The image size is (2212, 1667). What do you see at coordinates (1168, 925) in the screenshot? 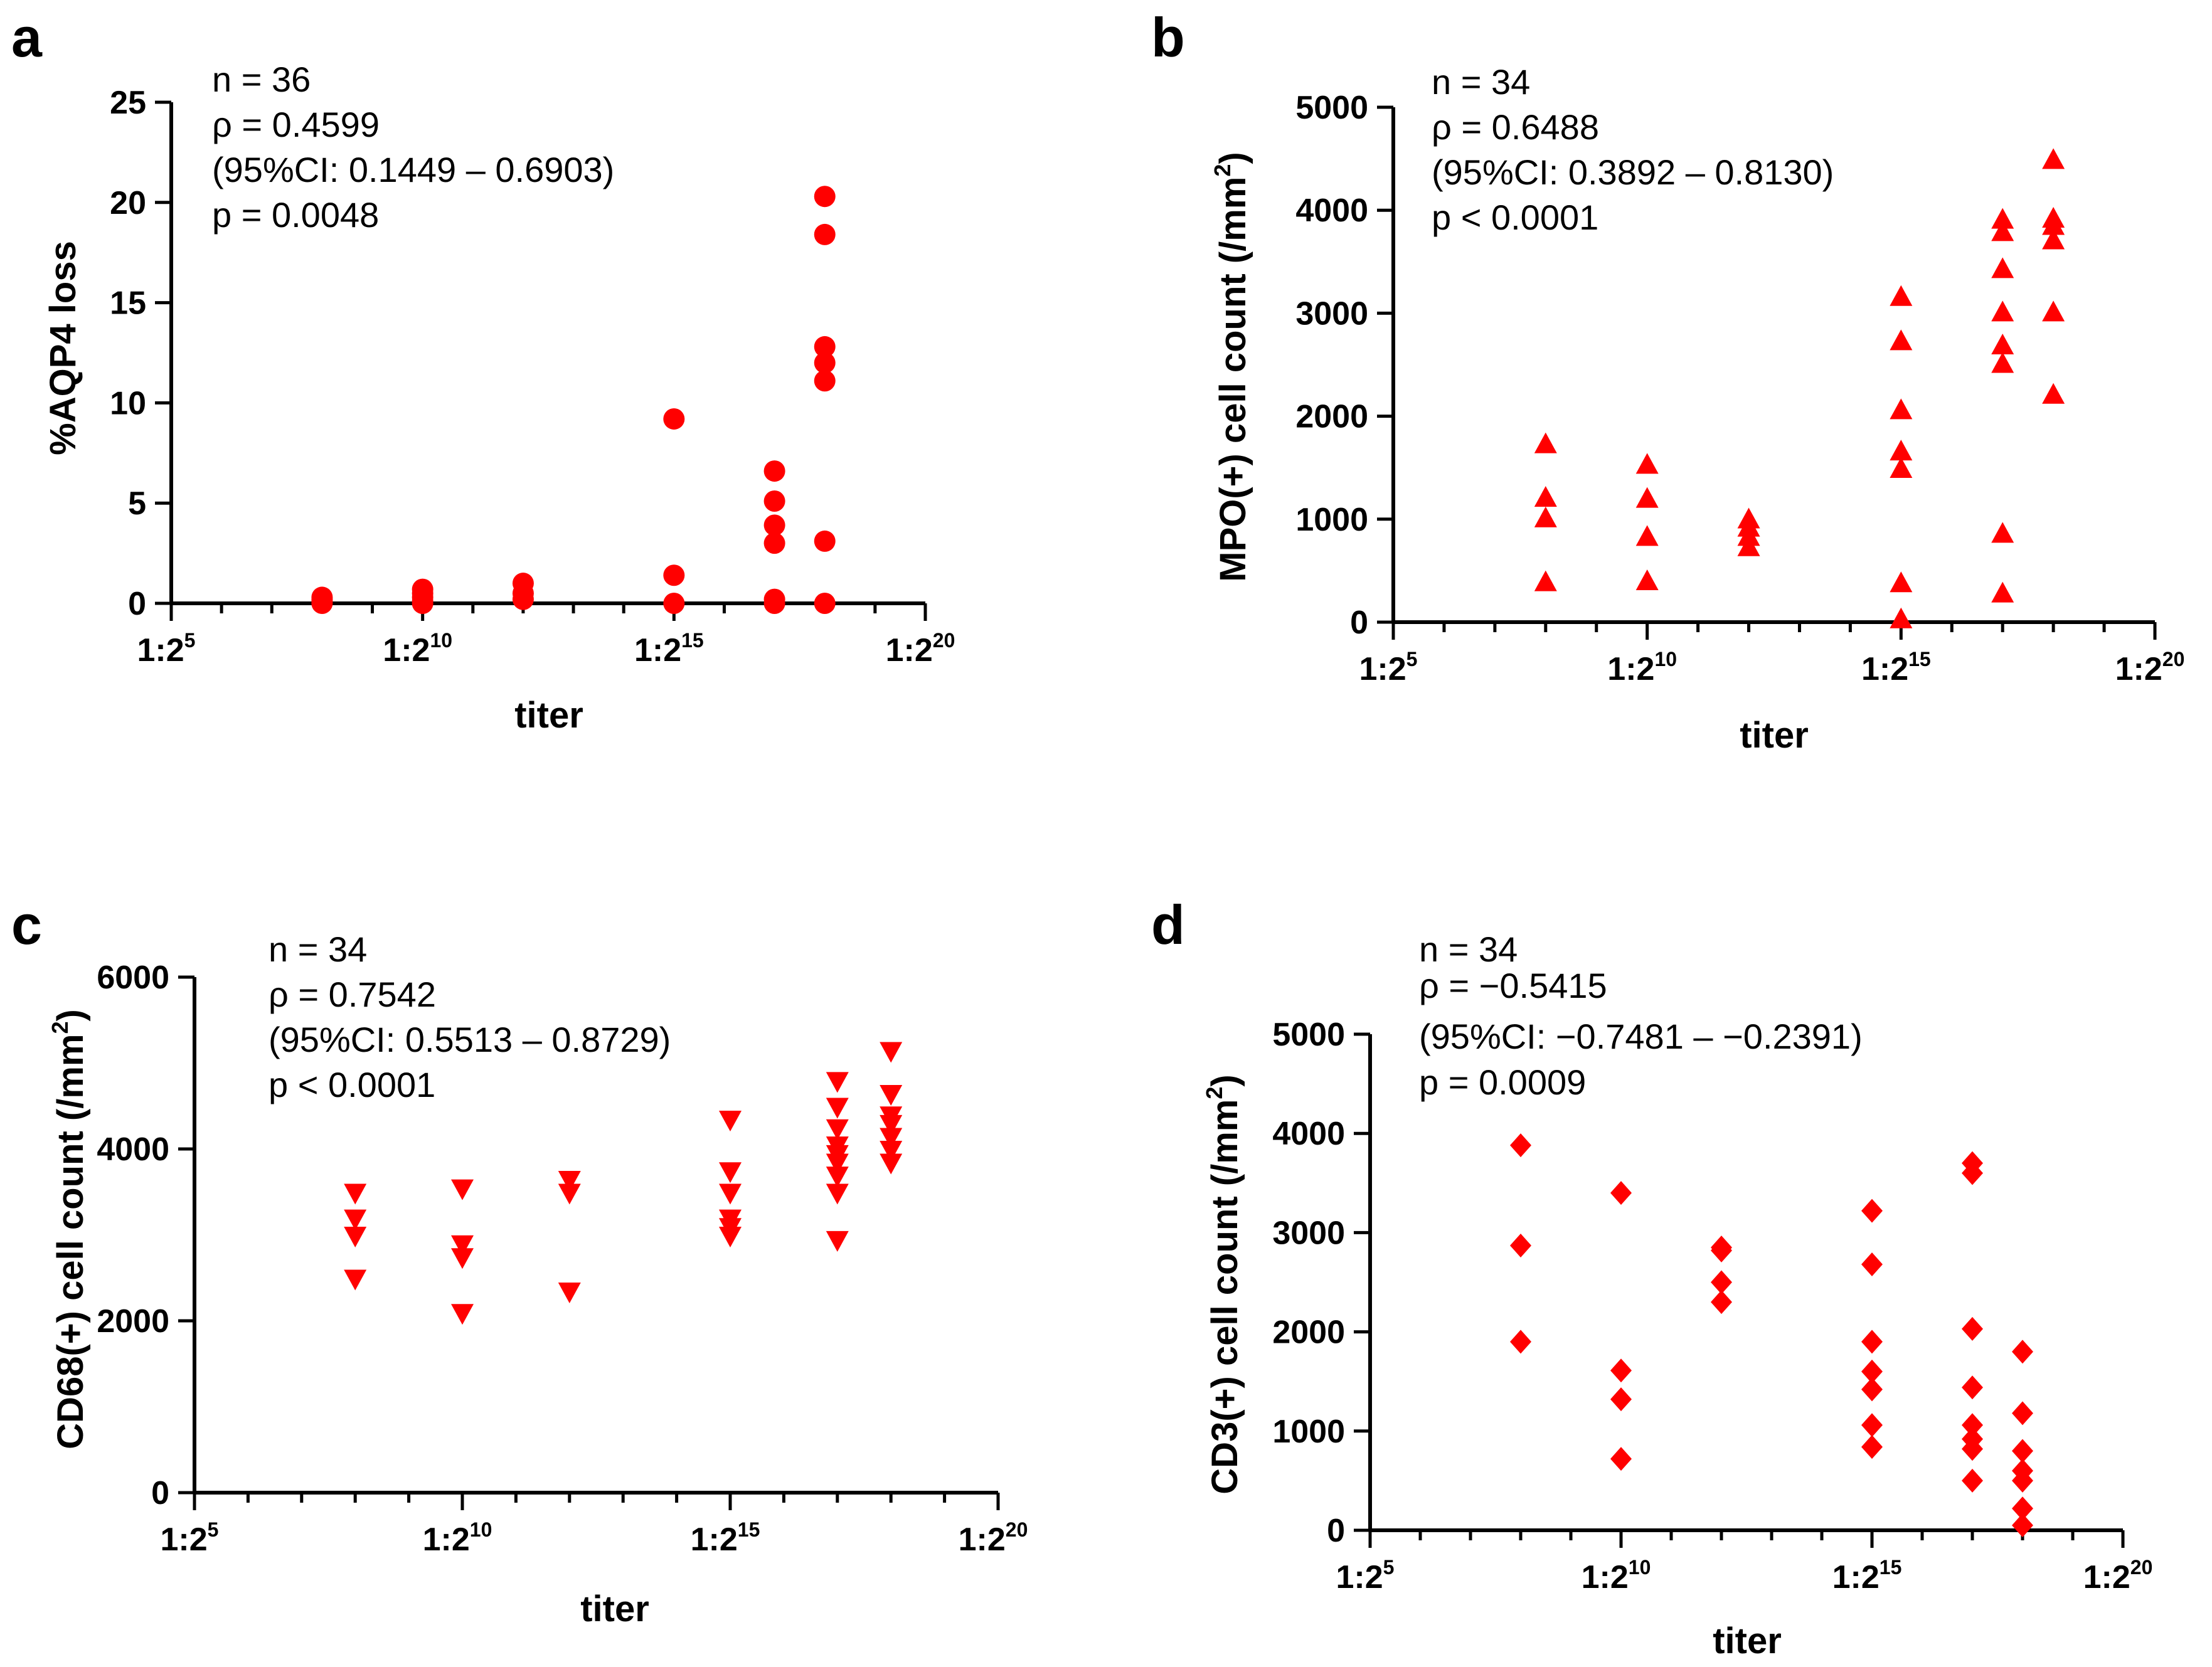
I see `panel-d-letter: d` at bounding box center [1168, 925].